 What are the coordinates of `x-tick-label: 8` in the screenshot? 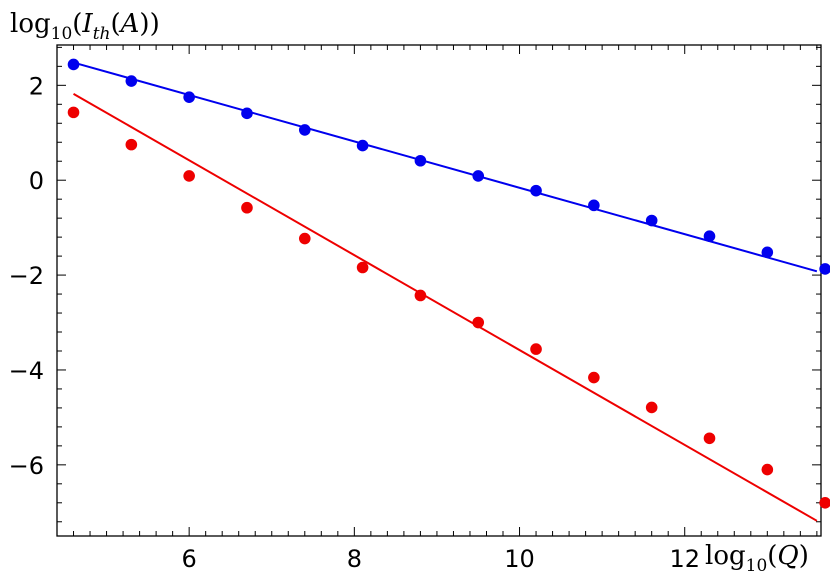 It's located at (354, 559).